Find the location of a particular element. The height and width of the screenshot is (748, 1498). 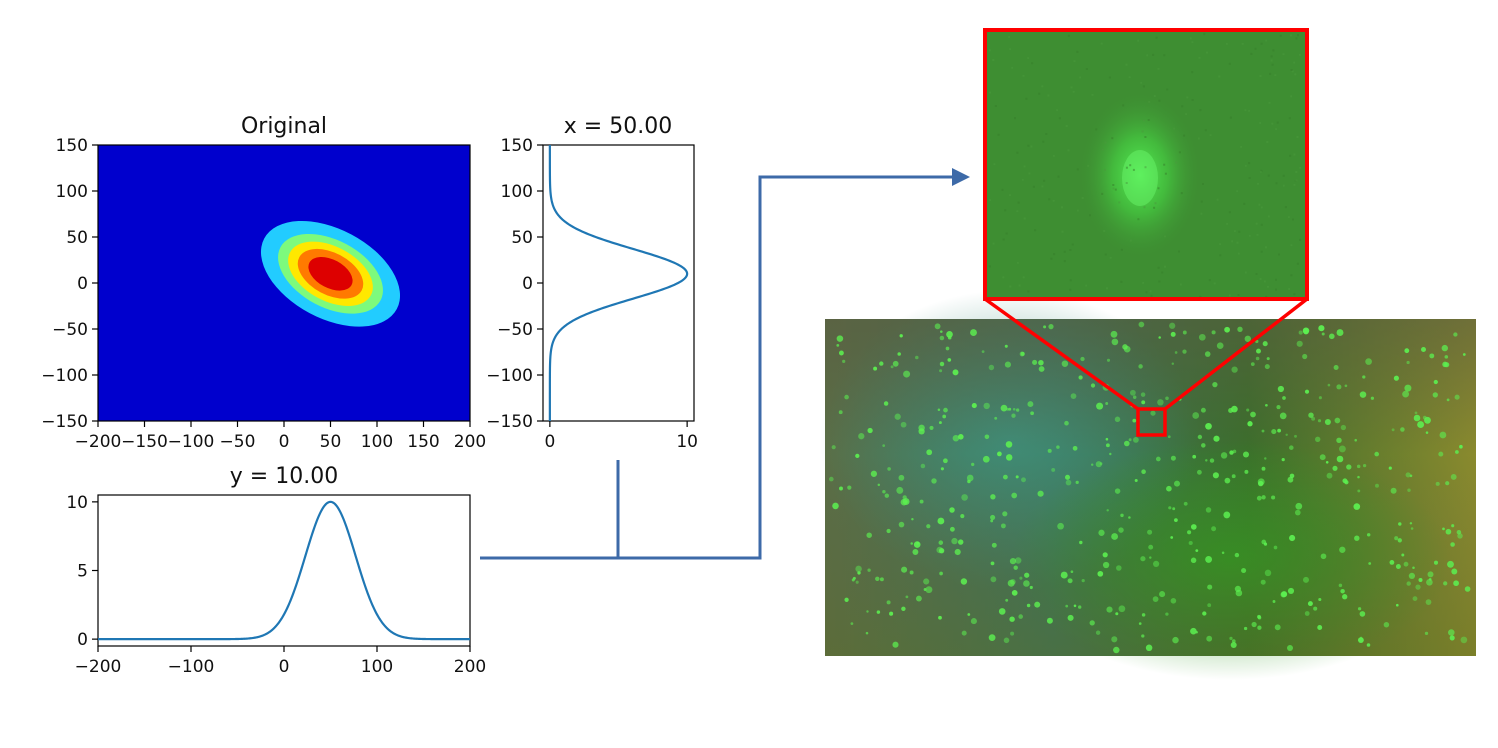

vertical-profile-x-tick-label: 10 is located at coordinates (687, 442).